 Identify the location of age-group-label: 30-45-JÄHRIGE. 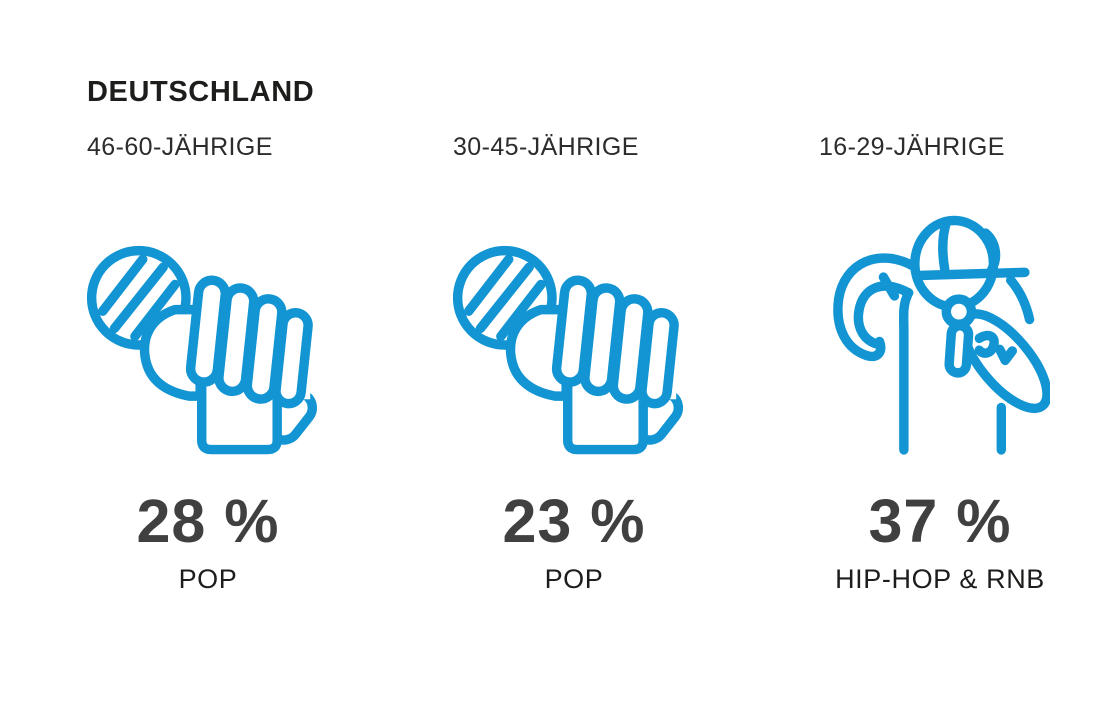
(546, 147).